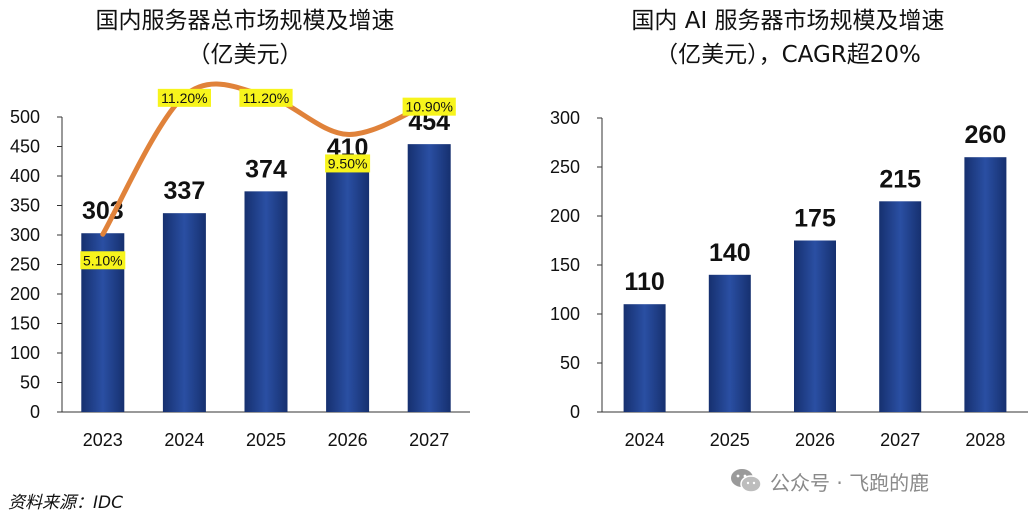 This screenshot has height=521, width=1032. Describe the element at coordinates (245, 21) in the screenshot. I see `left-chart-title: 国内服务器总市场规模及增速` at that location.